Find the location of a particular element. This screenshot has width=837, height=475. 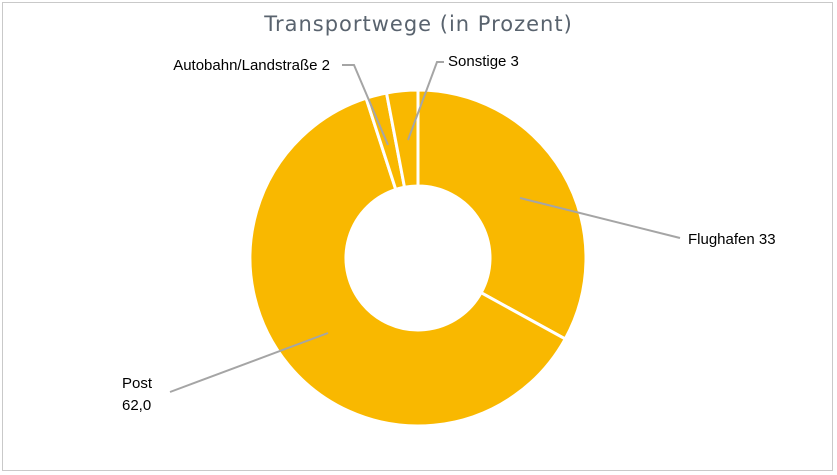

slice-label: Sonstige 3 is located at coordinates (483, 61).